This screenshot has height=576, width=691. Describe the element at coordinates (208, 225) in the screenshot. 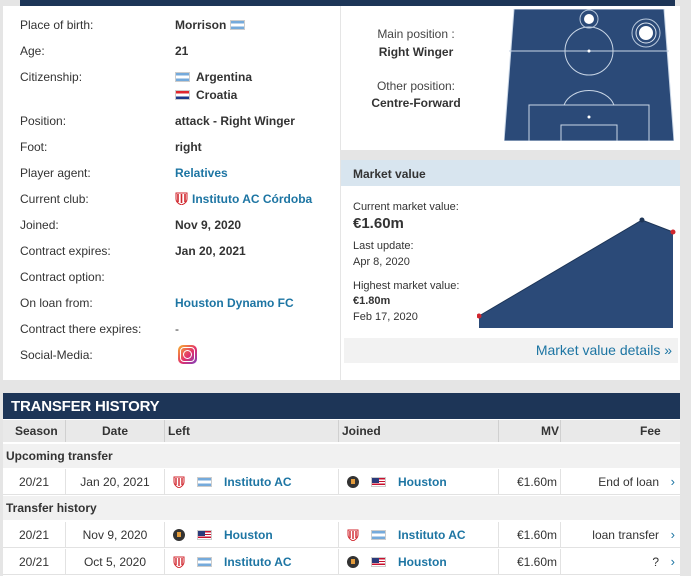

I see `joined-value: Nov 9, 2020` at that location.